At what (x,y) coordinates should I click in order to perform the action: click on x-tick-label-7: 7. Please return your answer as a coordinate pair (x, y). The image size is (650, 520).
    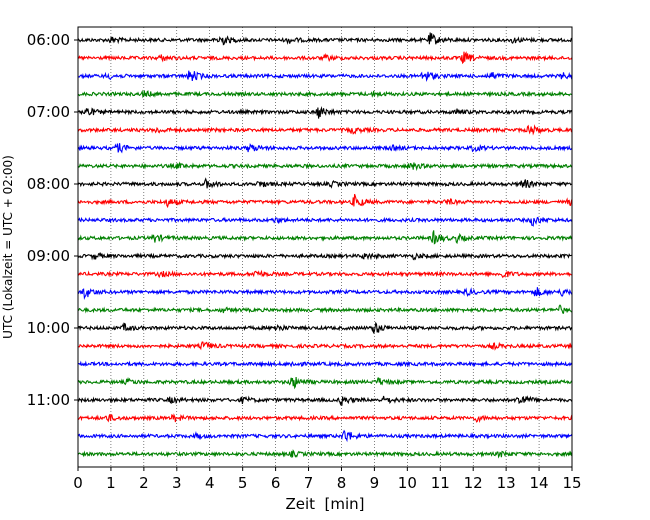
    Looking at the image, I should click on (309, 483).